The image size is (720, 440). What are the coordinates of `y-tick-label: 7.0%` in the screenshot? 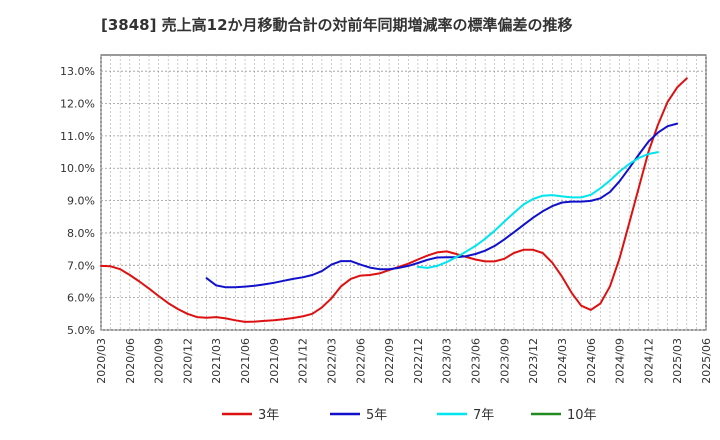 It's located at (81, 265).